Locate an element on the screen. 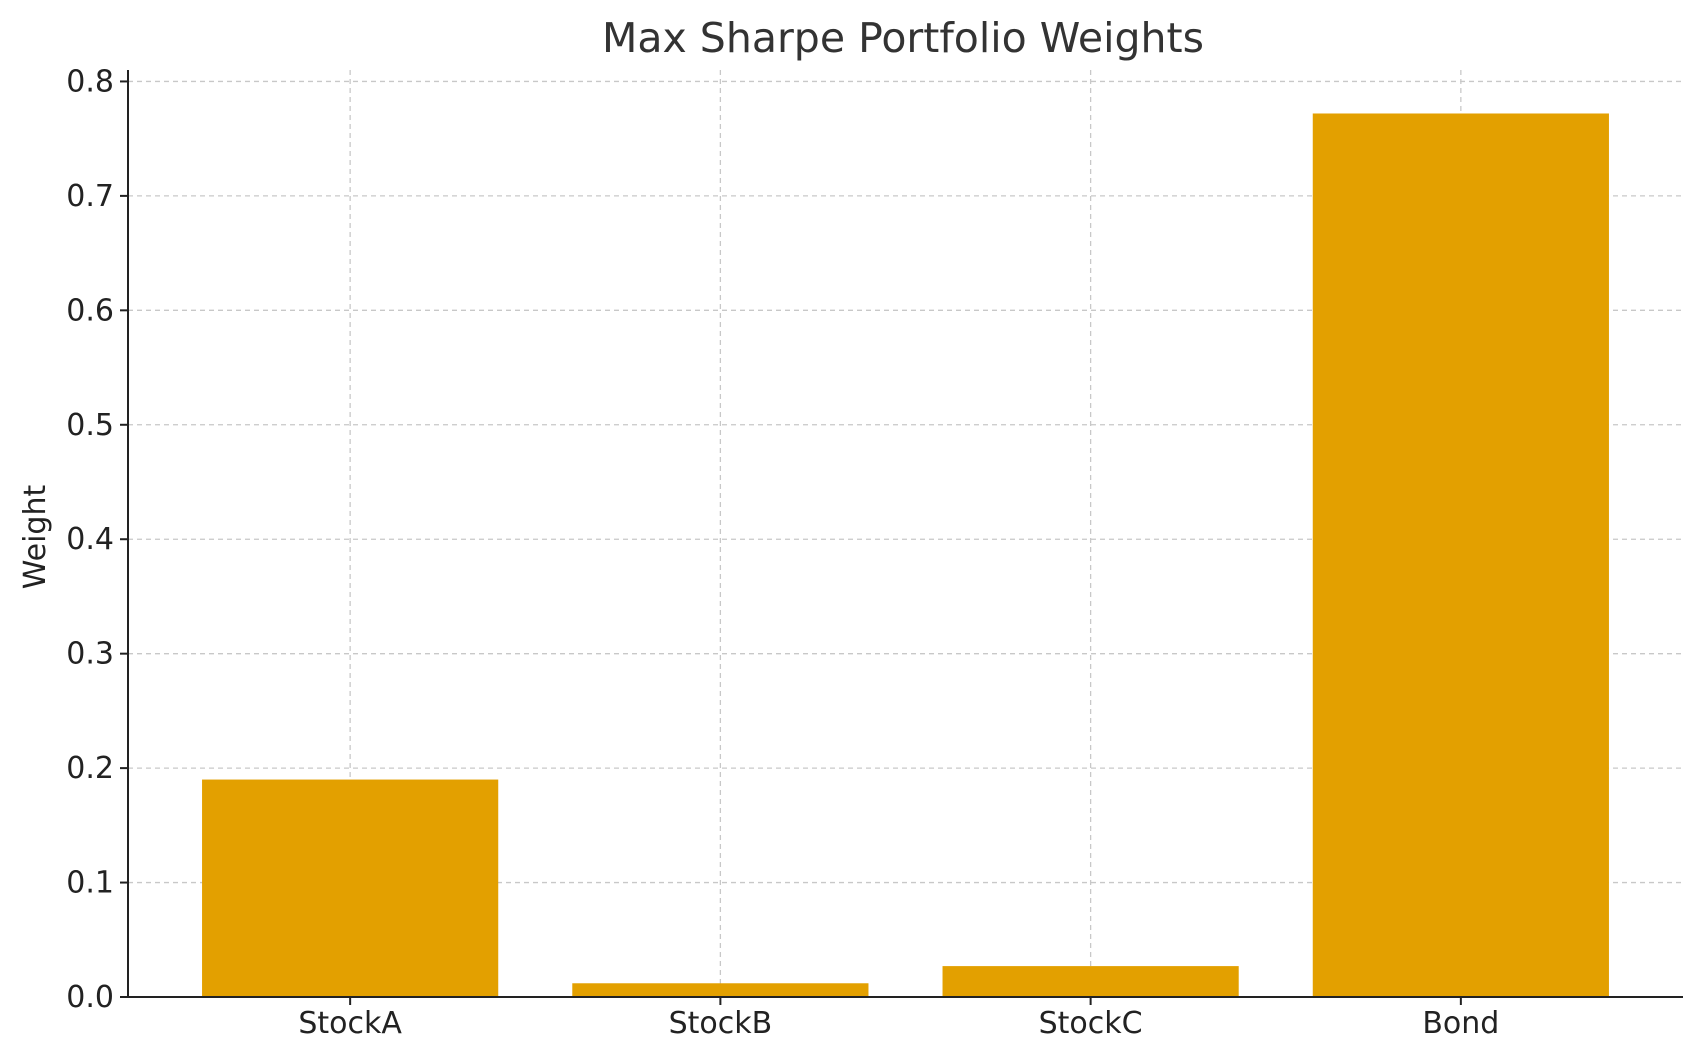 The height and width of the screenshot is (1057, 1697). x-tick-label: StockB is located at coordinates (721, 1023).